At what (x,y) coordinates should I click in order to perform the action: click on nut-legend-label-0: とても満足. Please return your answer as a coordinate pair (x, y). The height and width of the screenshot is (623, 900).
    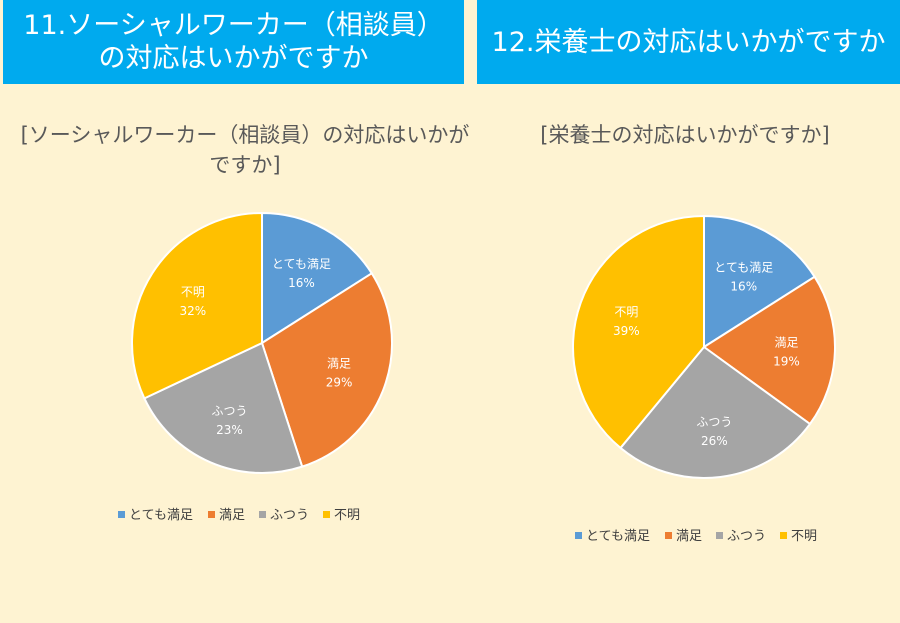
    Looking at the image, I should click on (618, 536).